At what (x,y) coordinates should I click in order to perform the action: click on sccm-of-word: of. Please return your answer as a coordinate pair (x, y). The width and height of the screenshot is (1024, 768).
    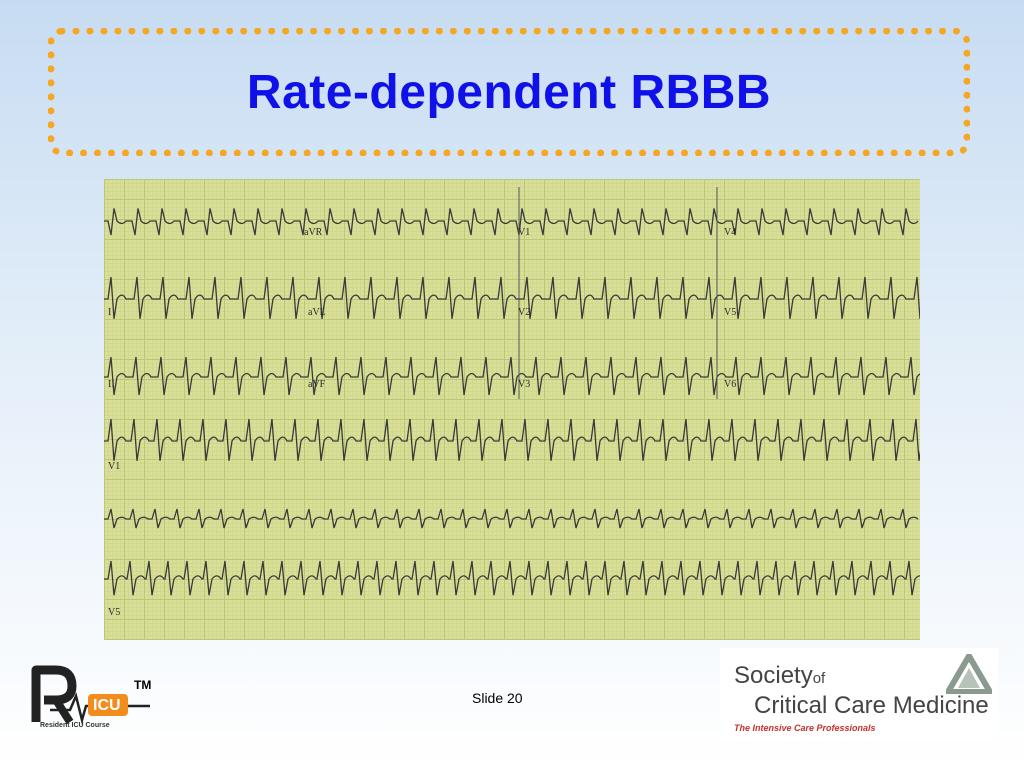
    Looking at the image, I should click on (819, 678).